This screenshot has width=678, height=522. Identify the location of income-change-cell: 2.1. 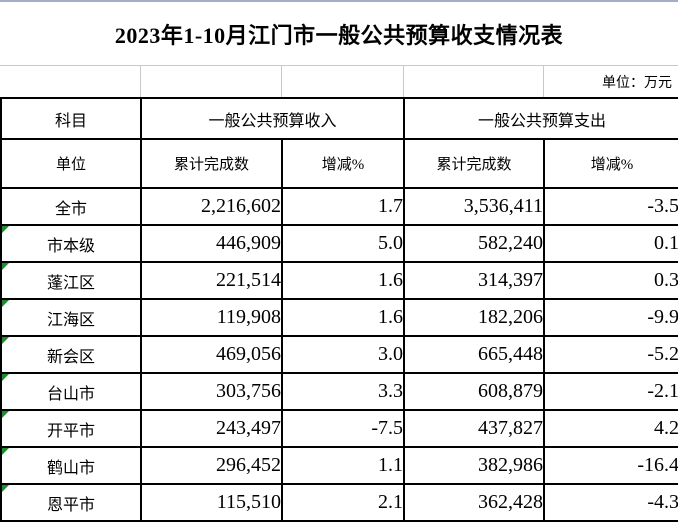
(343, 502).